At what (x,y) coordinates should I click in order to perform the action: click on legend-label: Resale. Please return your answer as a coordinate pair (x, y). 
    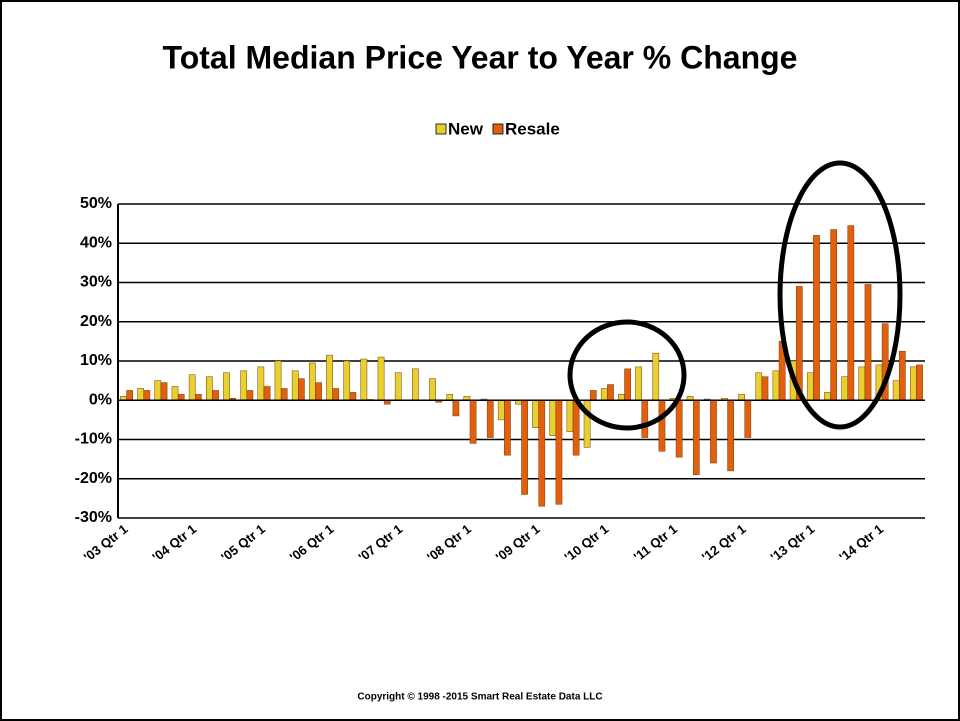
    Looking at the image, I should click on (532, 128).